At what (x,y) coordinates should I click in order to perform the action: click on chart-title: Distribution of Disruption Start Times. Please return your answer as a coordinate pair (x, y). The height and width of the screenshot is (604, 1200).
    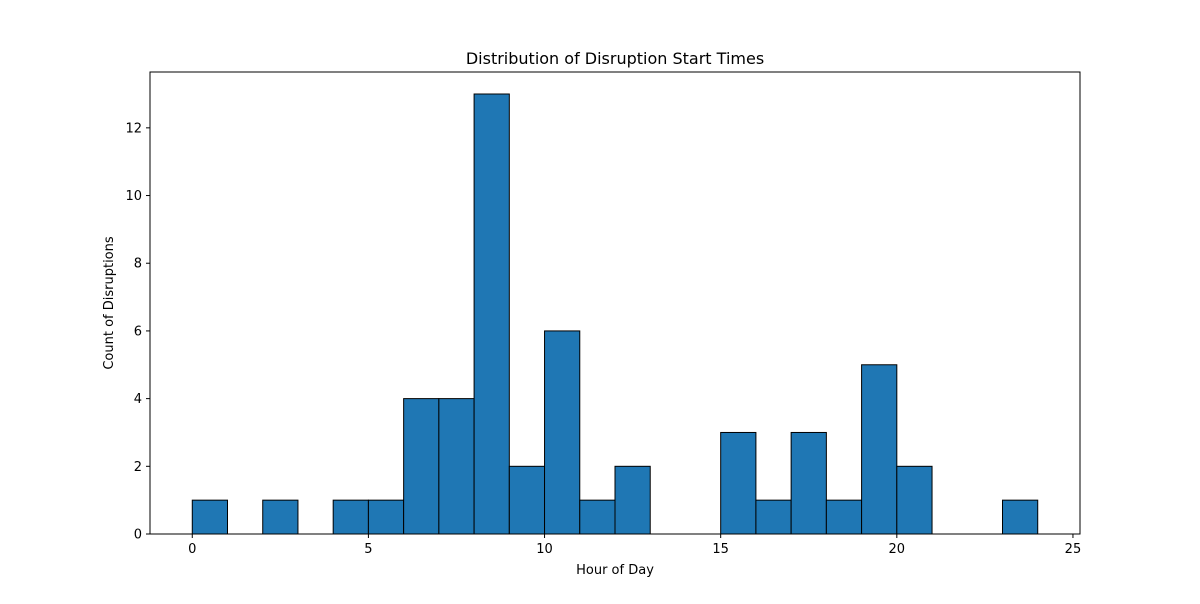
    Looking at the image, I should click on (615, 58).